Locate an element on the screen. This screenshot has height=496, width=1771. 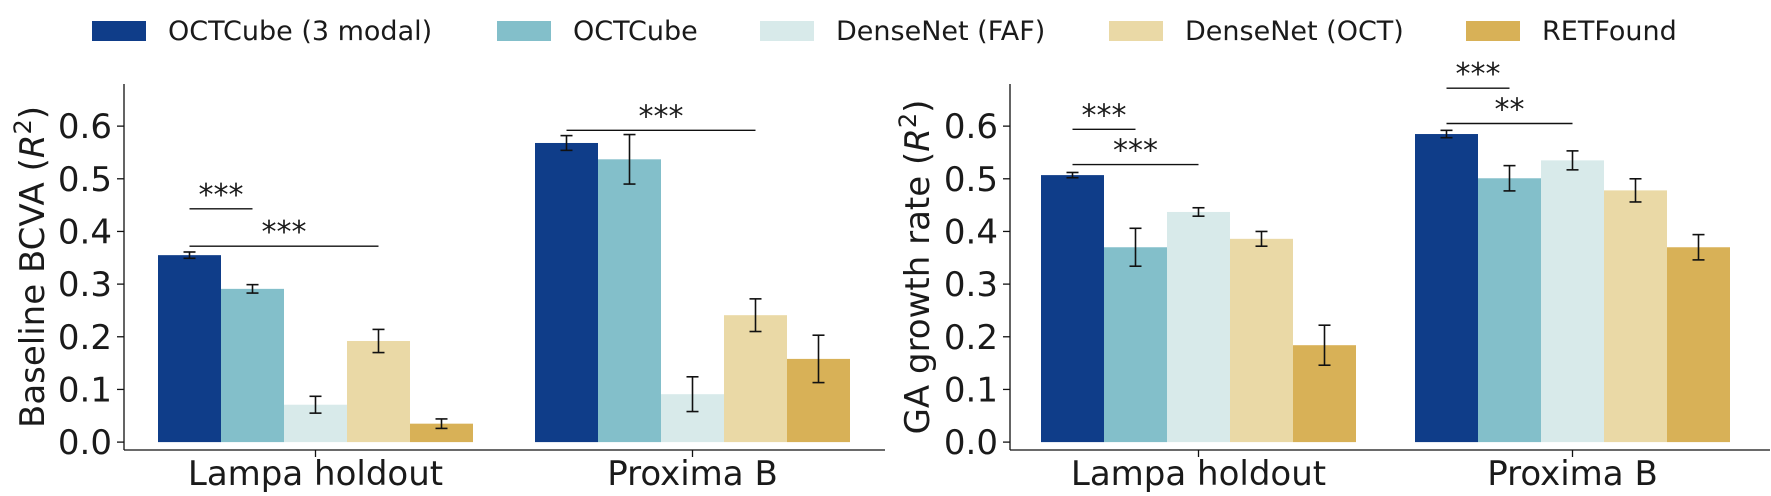
bar-densenet-faf-lampa-holdout is located at coordinates (1198, 327).